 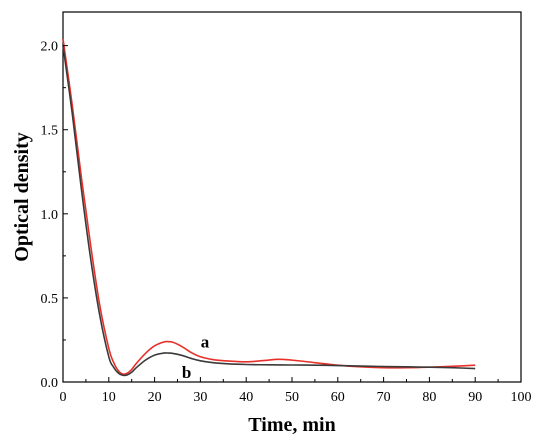 I want to click on x-tick-label: 20, so click(x=155, y=397).